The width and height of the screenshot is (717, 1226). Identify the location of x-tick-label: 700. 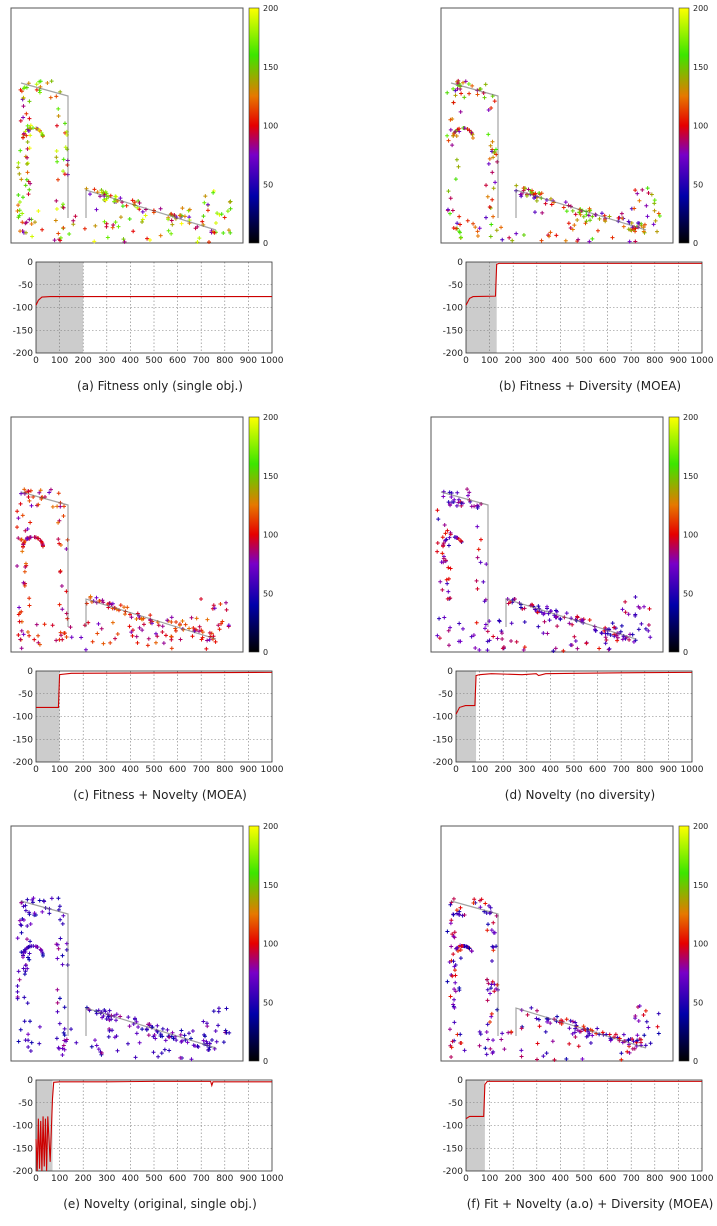
(631, 361).